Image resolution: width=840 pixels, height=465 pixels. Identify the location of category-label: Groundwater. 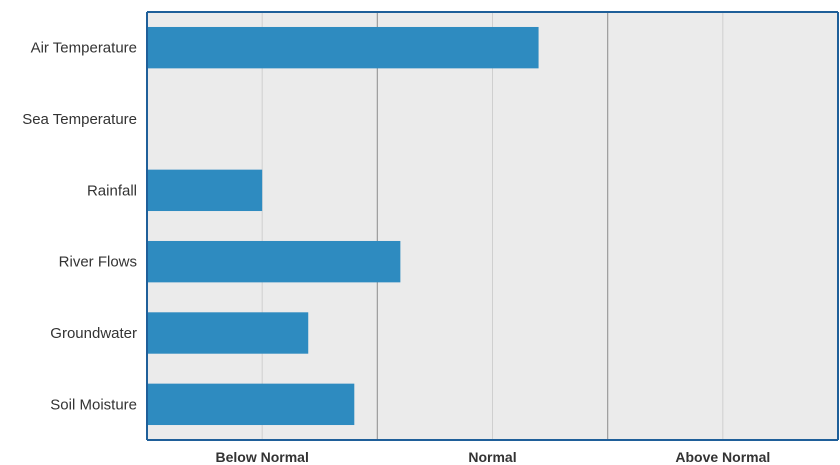
(93, 333).